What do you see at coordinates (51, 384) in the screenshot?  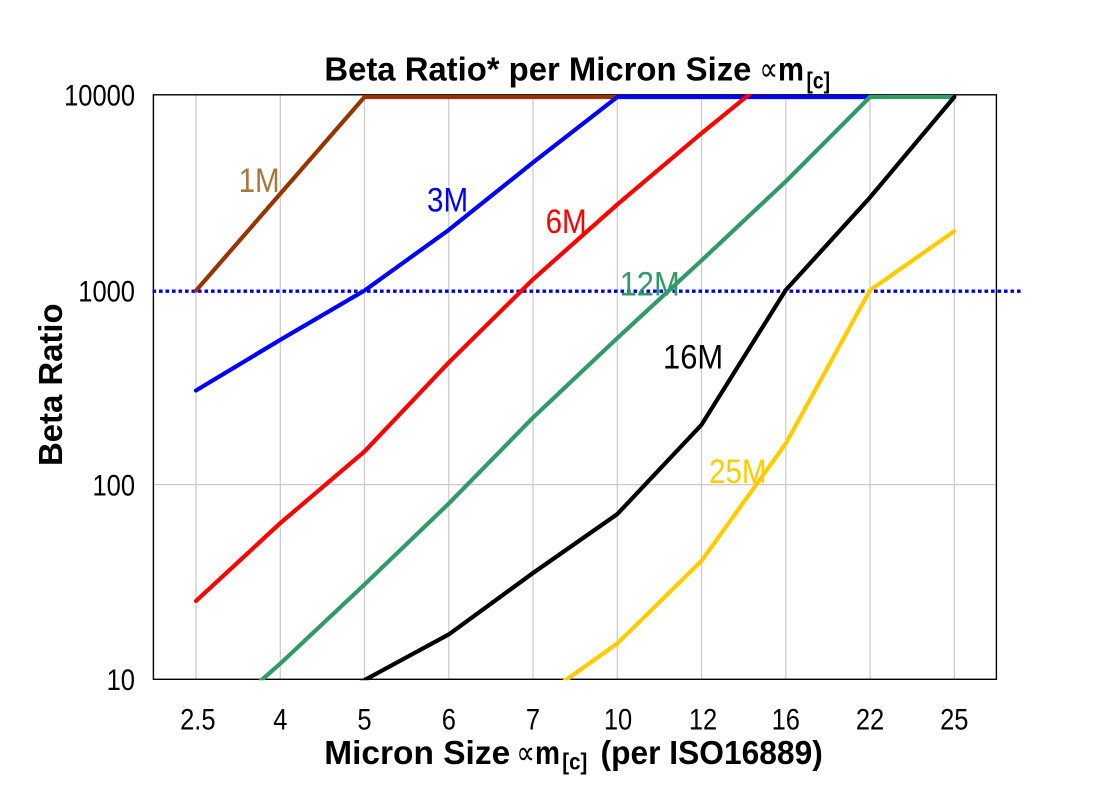 I see `svg-text: Beta Ratio` at bounding box center [51, 384].